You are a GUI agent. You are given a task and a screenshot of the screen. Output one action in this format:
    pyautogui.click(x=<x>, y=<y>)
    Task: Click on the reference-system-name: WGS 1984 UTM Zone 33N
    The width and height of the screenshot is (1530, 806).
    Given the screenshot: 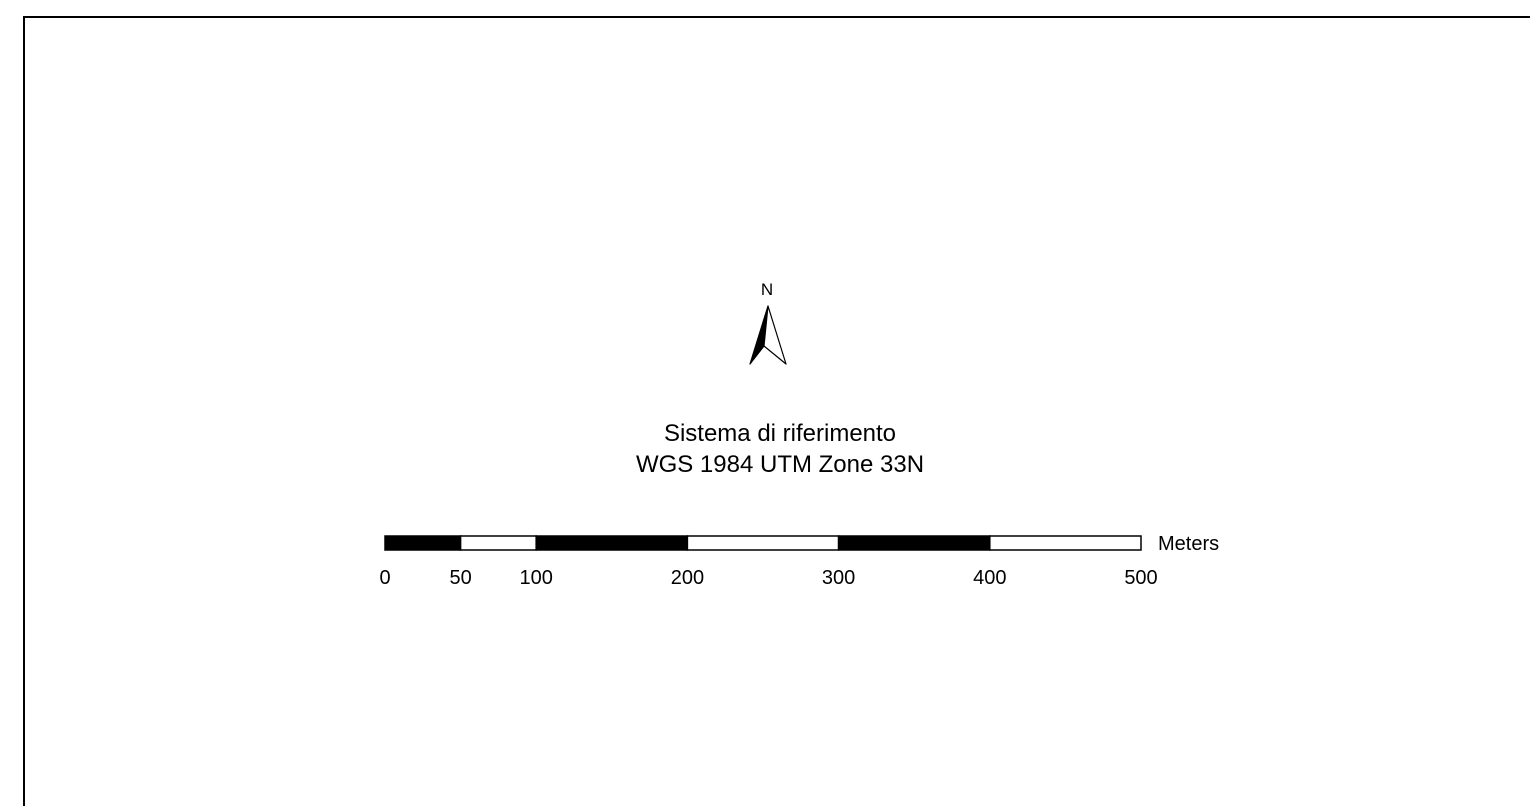 What is the action you would take?
    pyautogui.click(x=780, y=464)
    